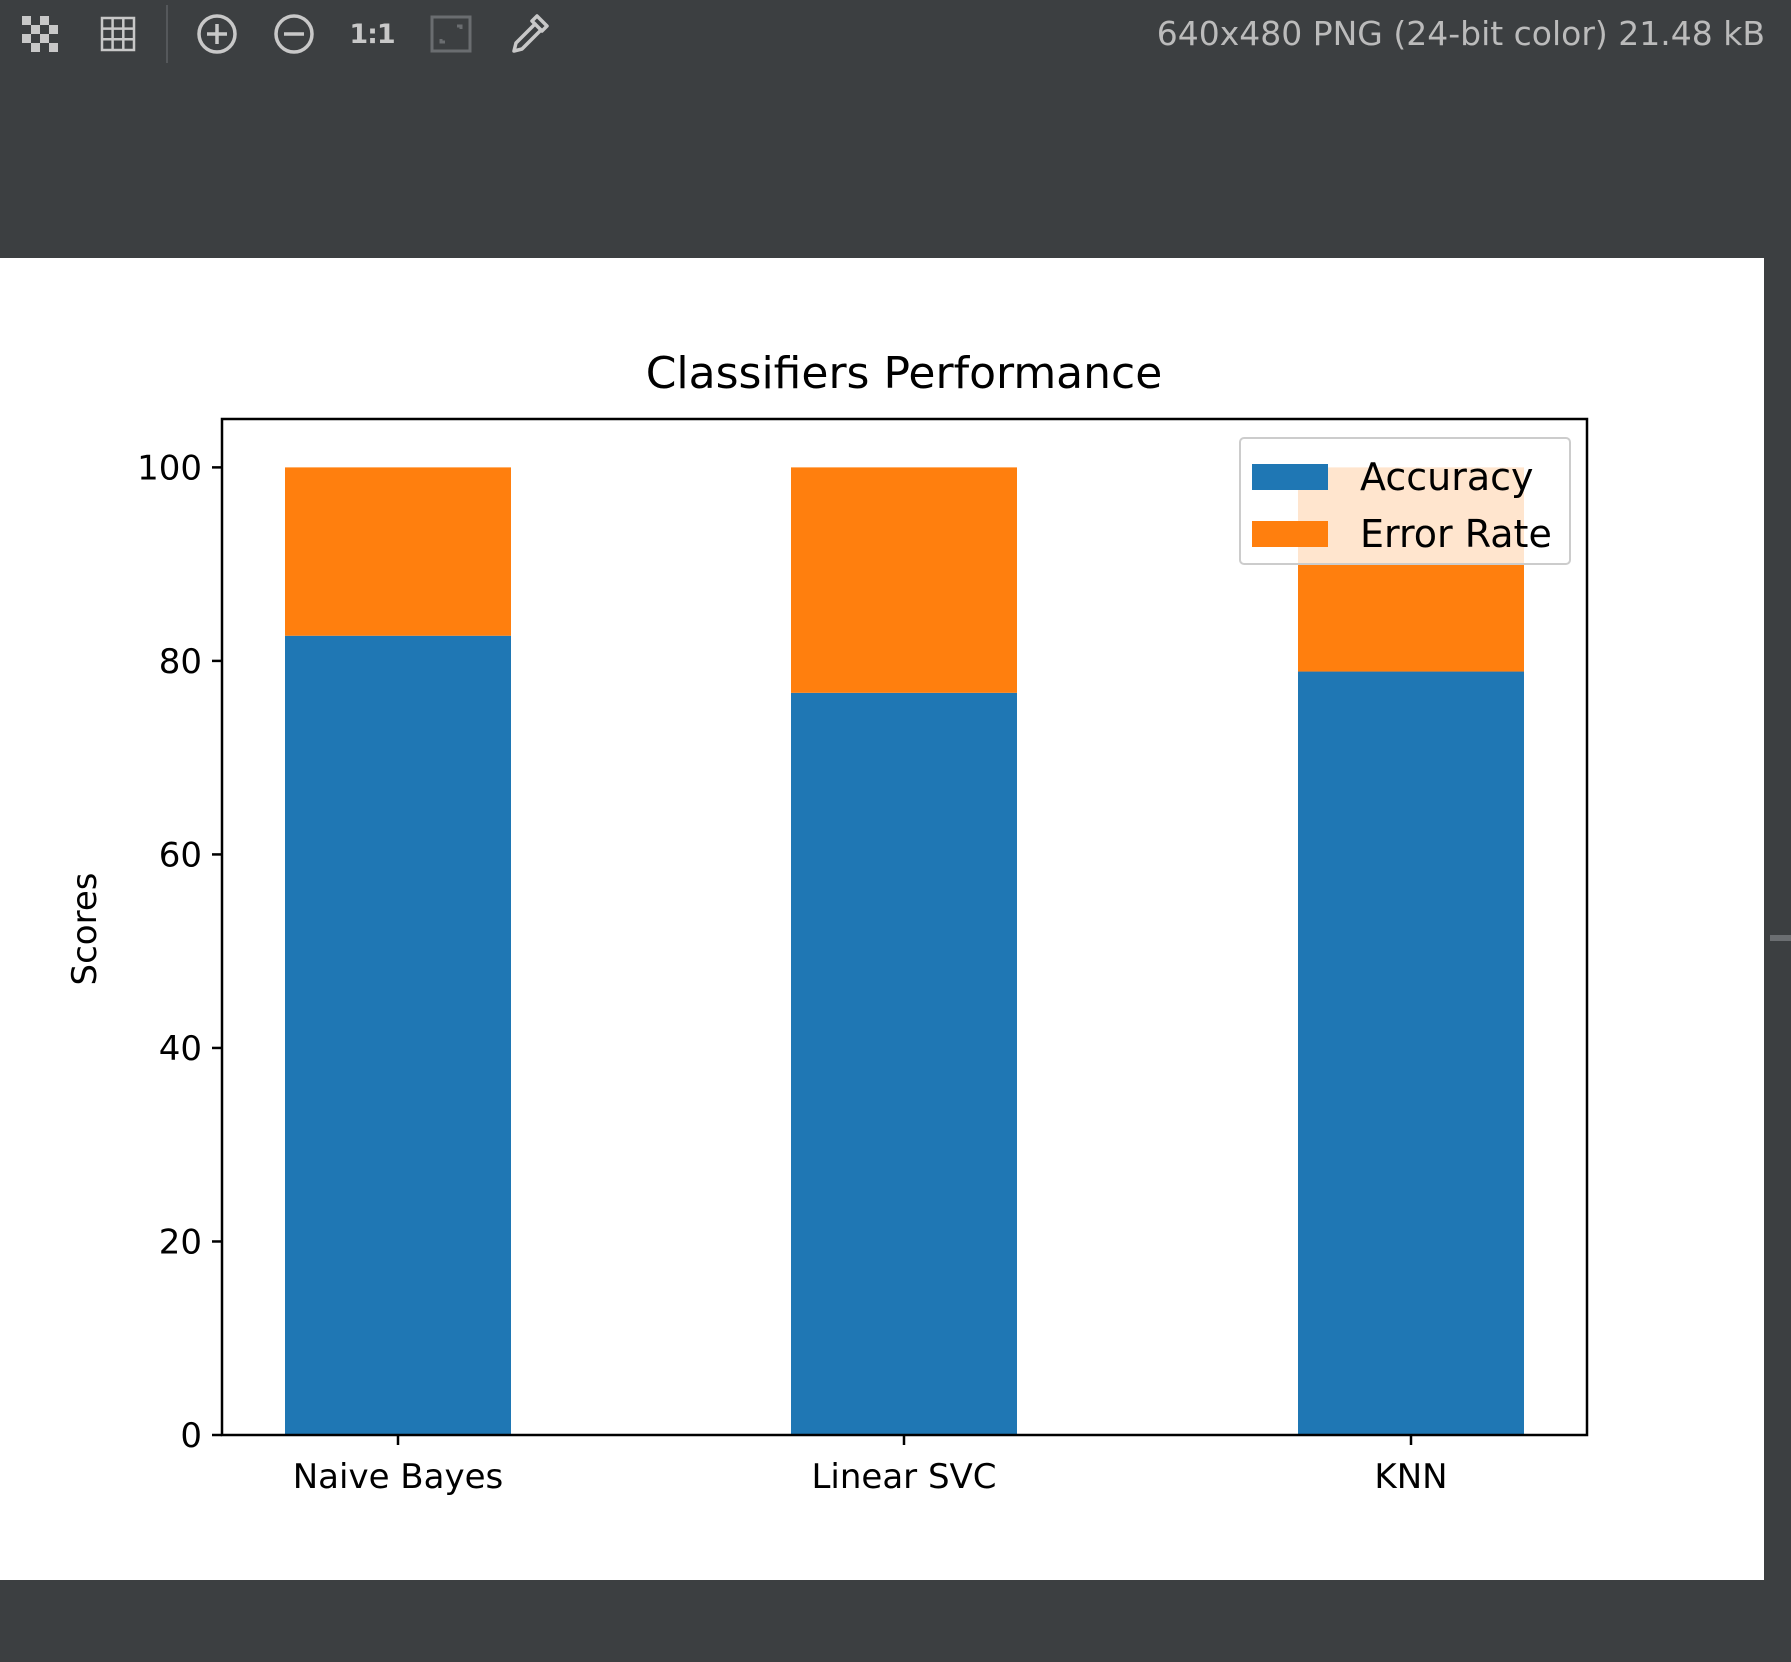  I want to click on x-ticks: Naive Bayes Linear SVC KNN, so click(870, 1466).